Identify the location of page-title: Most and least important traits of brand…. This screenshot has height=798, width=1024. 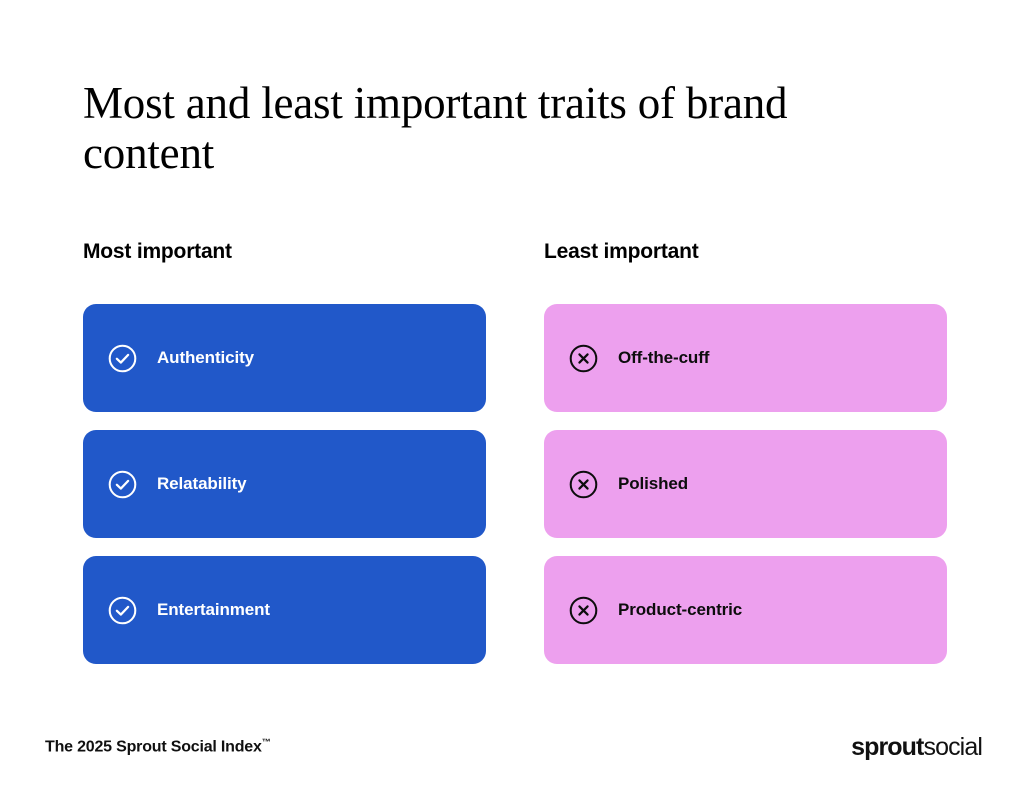
(435, 128).